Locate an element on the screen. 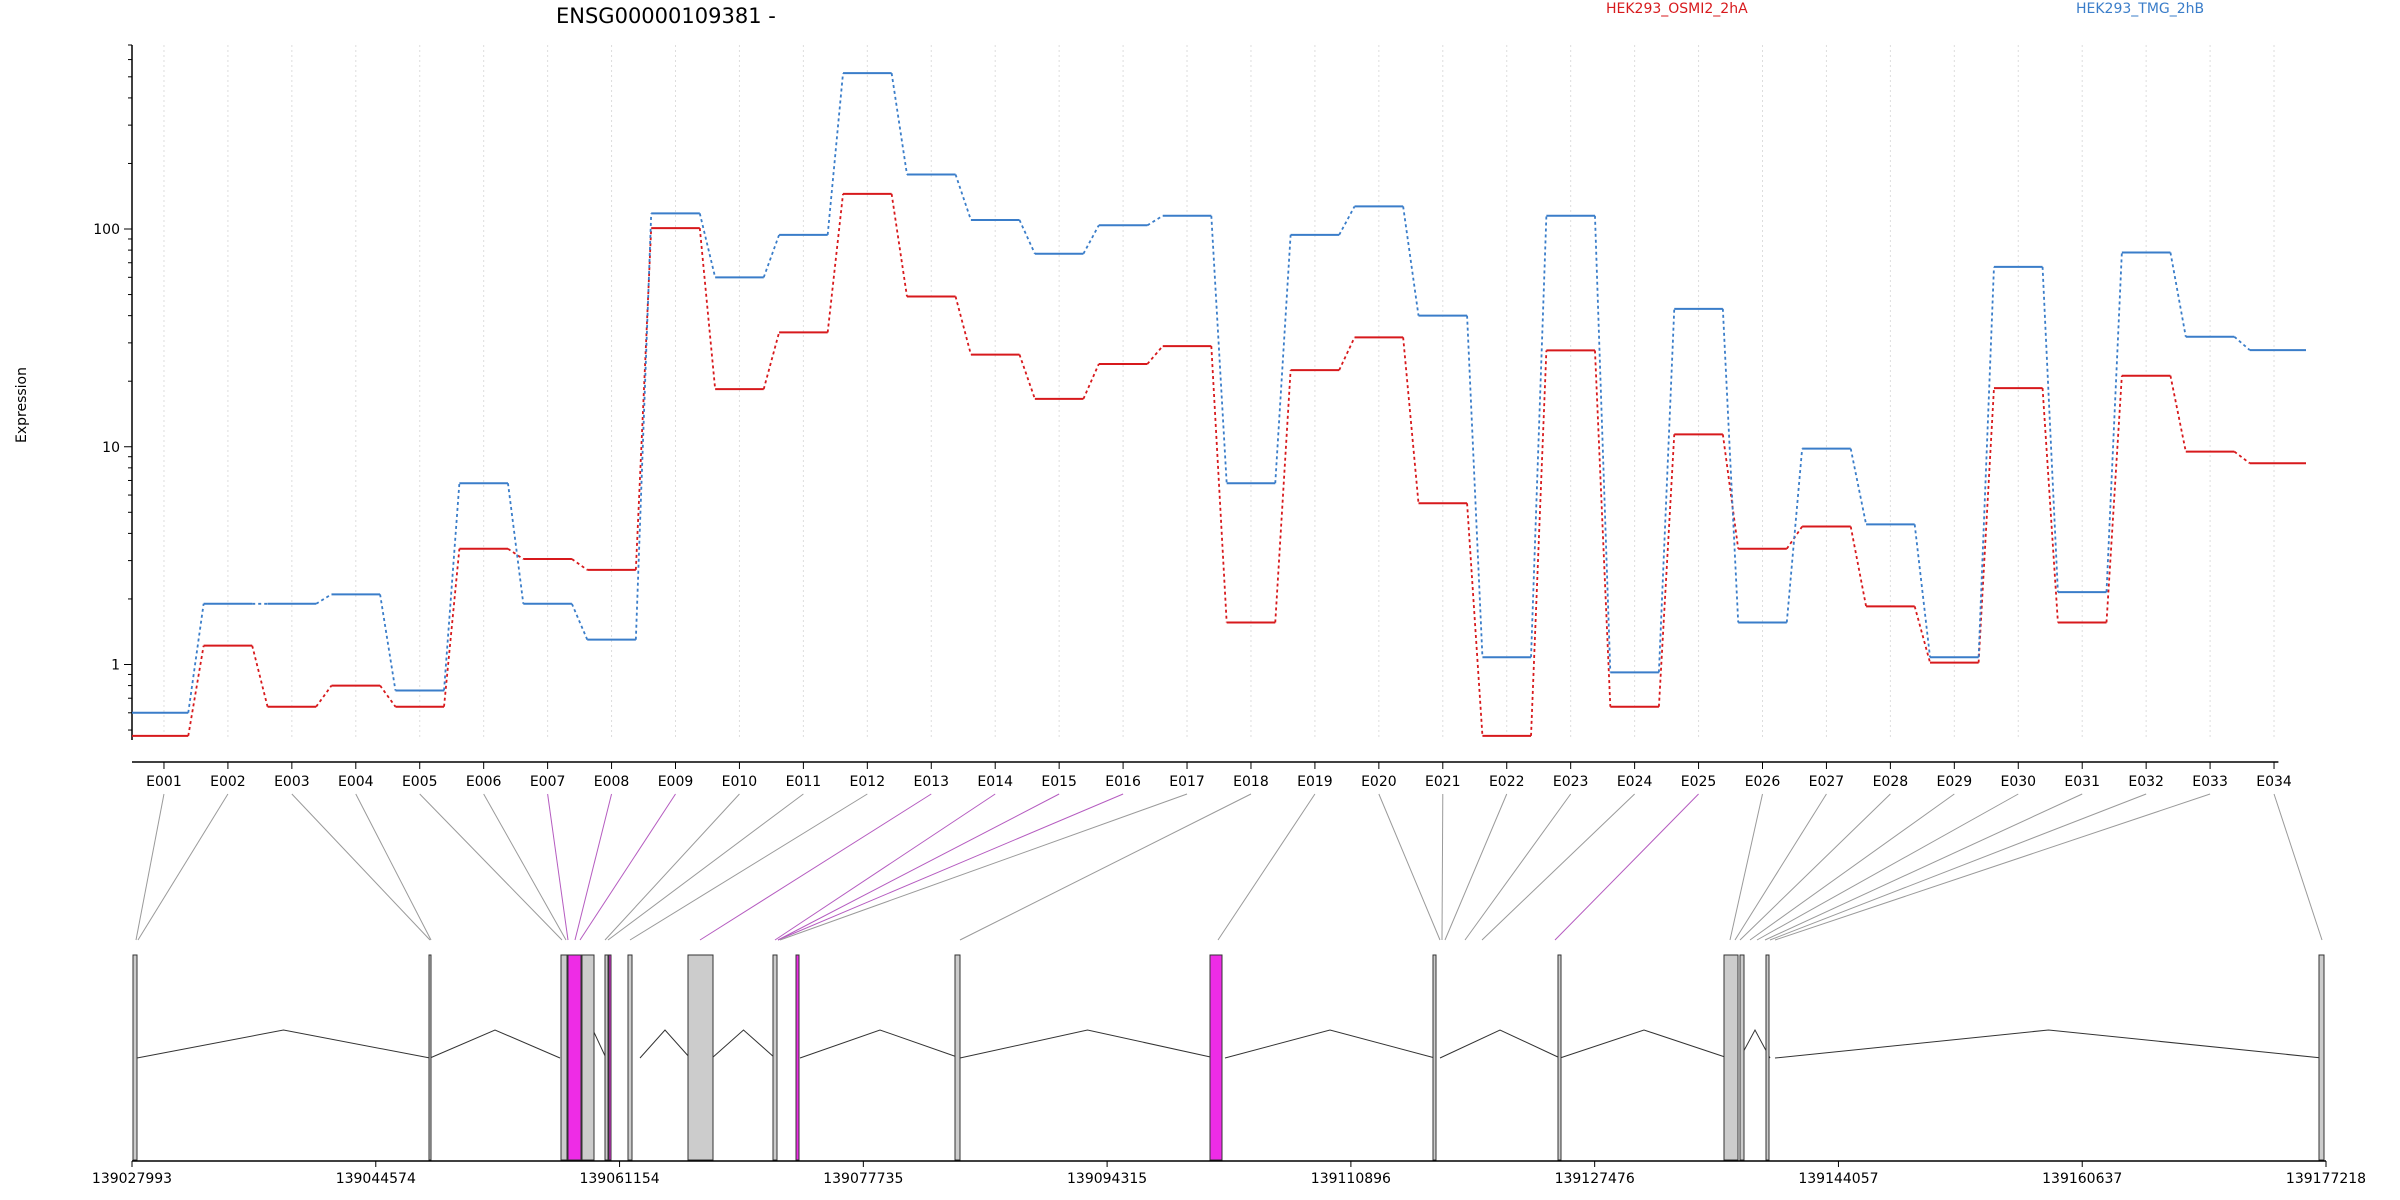 The image size is (2400, 1200). coord-tick-label: 139044574 is located at coordinates (376, 1179).